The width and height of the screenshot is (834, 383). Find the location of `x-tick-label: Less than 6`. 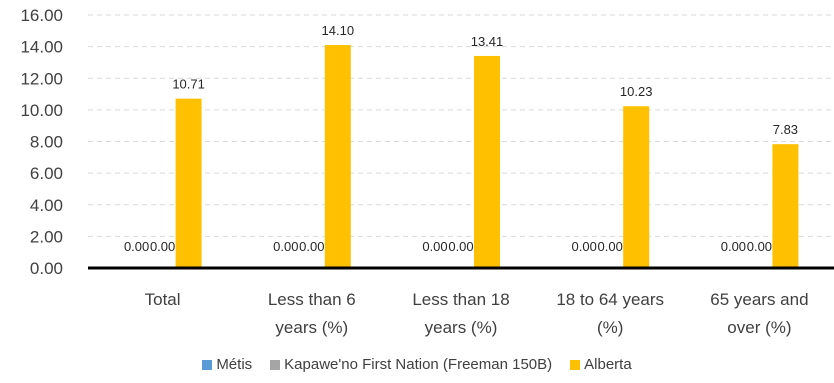

x-tick-label: Less than 6 is located at coordinates (312, 299).